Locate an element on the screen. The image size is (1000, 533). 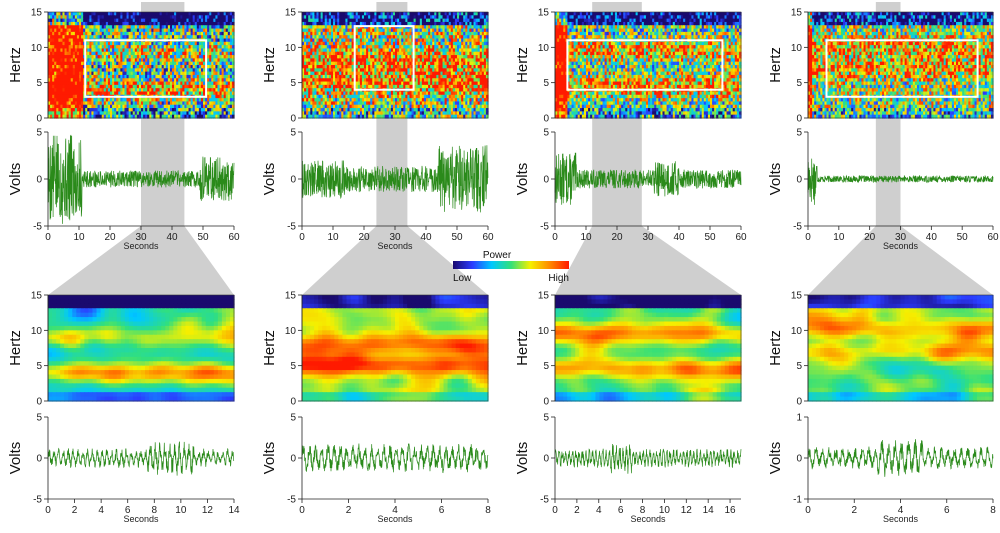
zoom-spectrogram-3-ylabel: Hertz is located at coordinates (522, 348).